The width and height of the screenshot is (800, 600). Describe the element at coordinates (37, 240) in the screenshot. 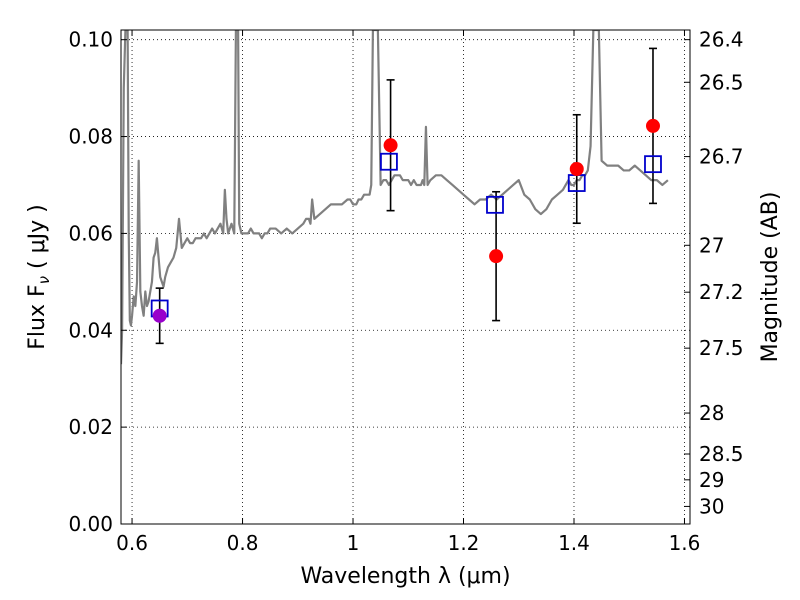

I see `y-axis-label-unit: ( μJy )` at that location.